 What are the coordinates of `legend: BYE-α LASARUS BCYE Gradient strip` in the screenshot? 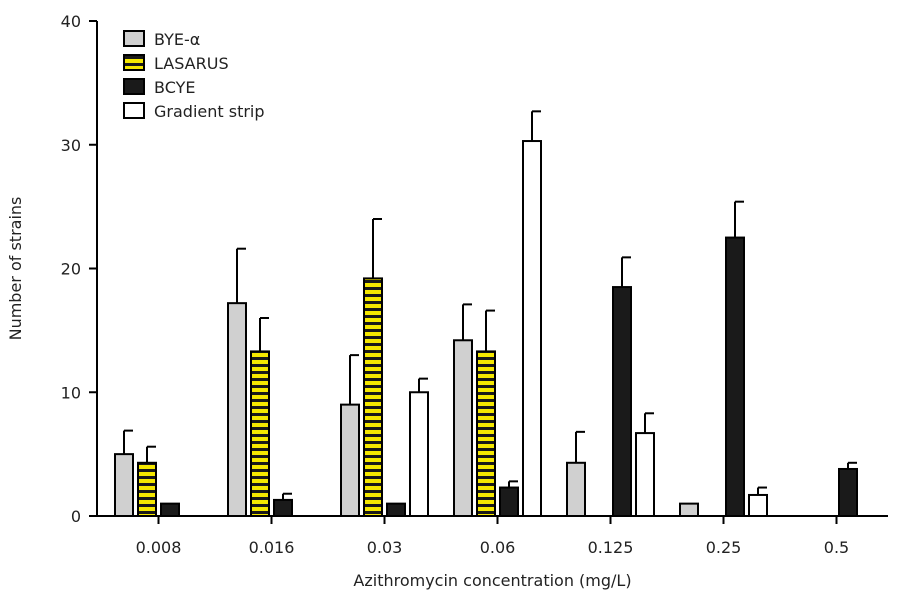 It's located at (194, 75).